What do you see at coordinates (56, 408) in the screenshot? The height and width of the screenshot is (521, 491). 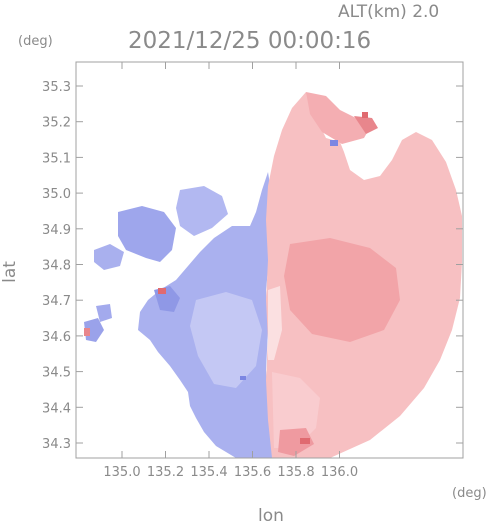 I see `y-tick-label: 34.4` at bounding box center [56, 408].